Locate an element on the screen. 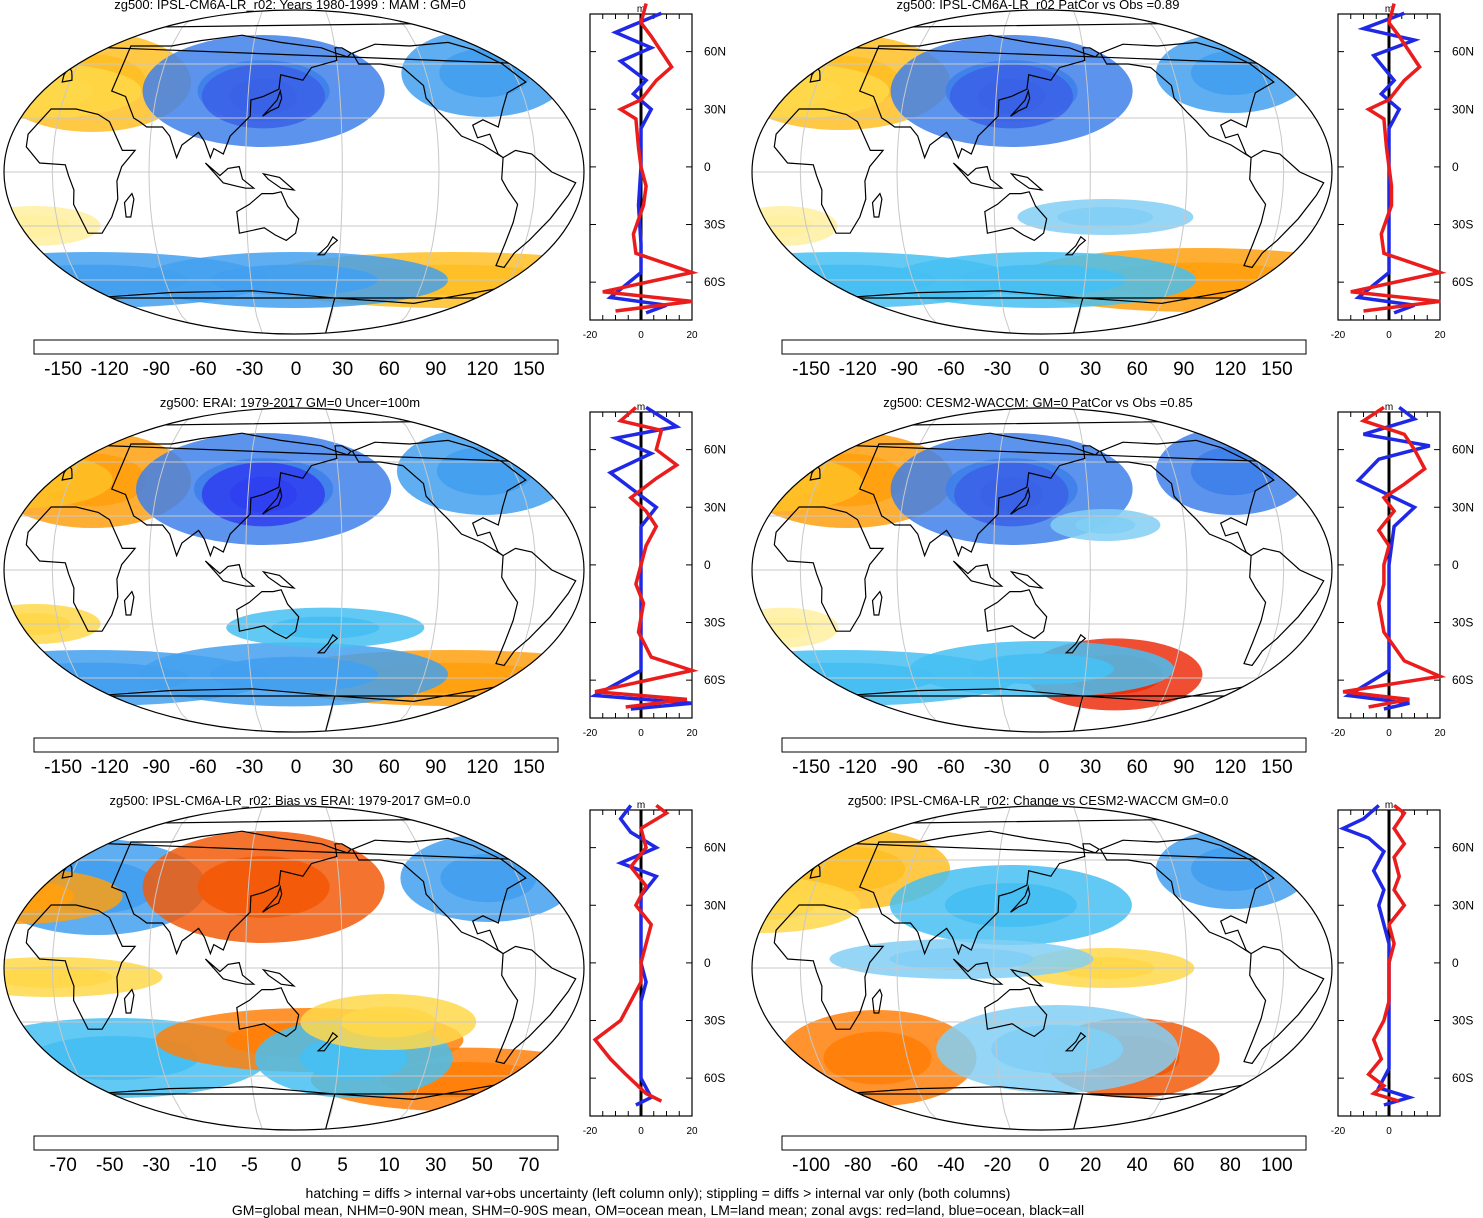 This screenshot has height=1218, width=1483. colorbar-tick-label: -70 is located at coordinates (62, 1165).